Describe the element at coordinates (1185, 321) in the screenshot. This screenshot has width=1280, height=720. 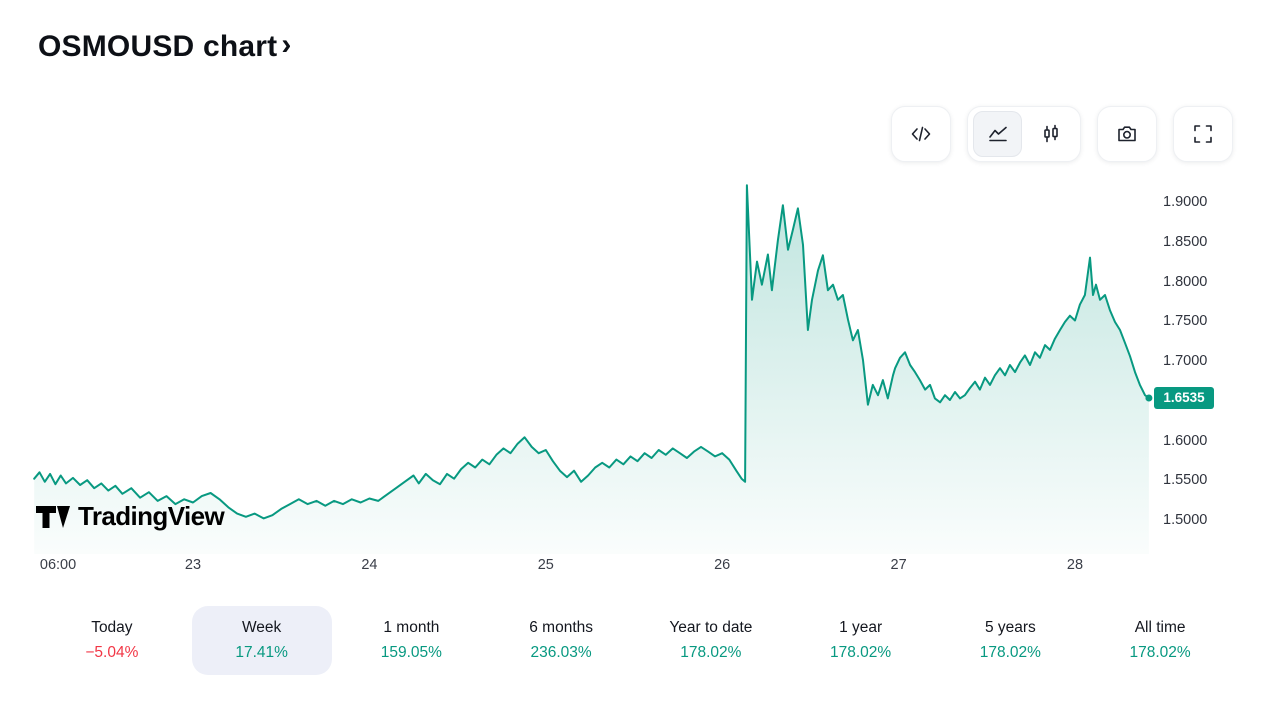
I see `price-tick: 1.7500` at that location.